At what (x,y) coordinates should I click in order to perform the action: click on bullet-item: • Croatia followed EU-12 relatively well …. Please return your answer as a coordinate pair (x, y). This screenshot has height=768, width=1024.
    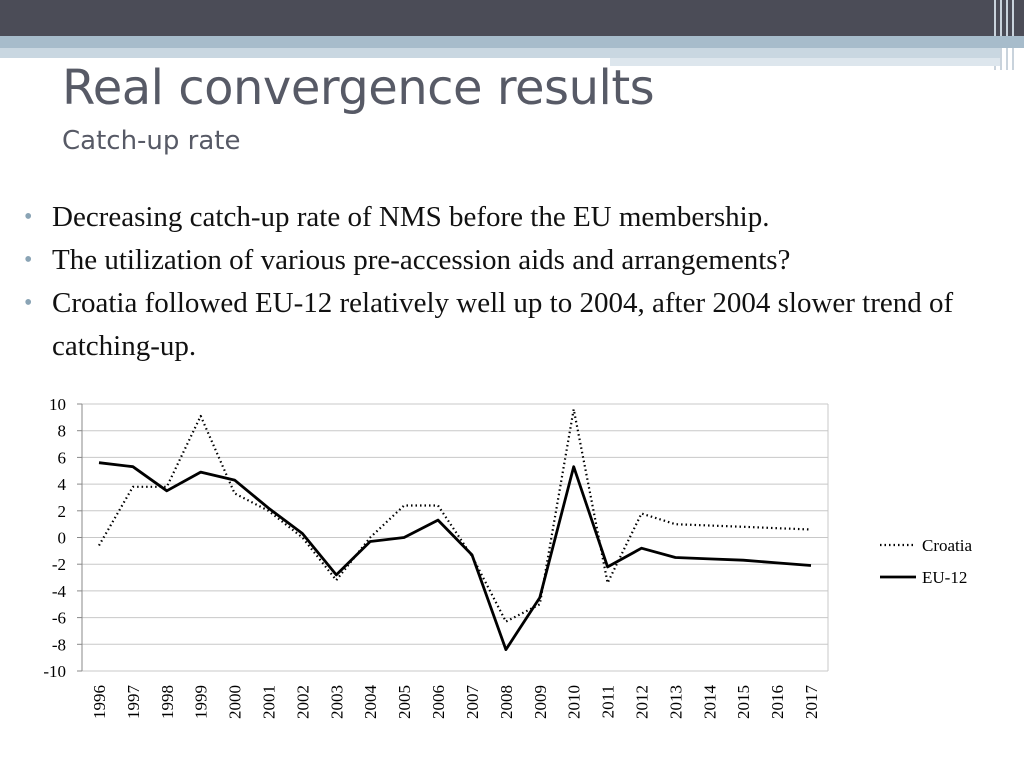
    Looking at the image, I should click on (521, 325).